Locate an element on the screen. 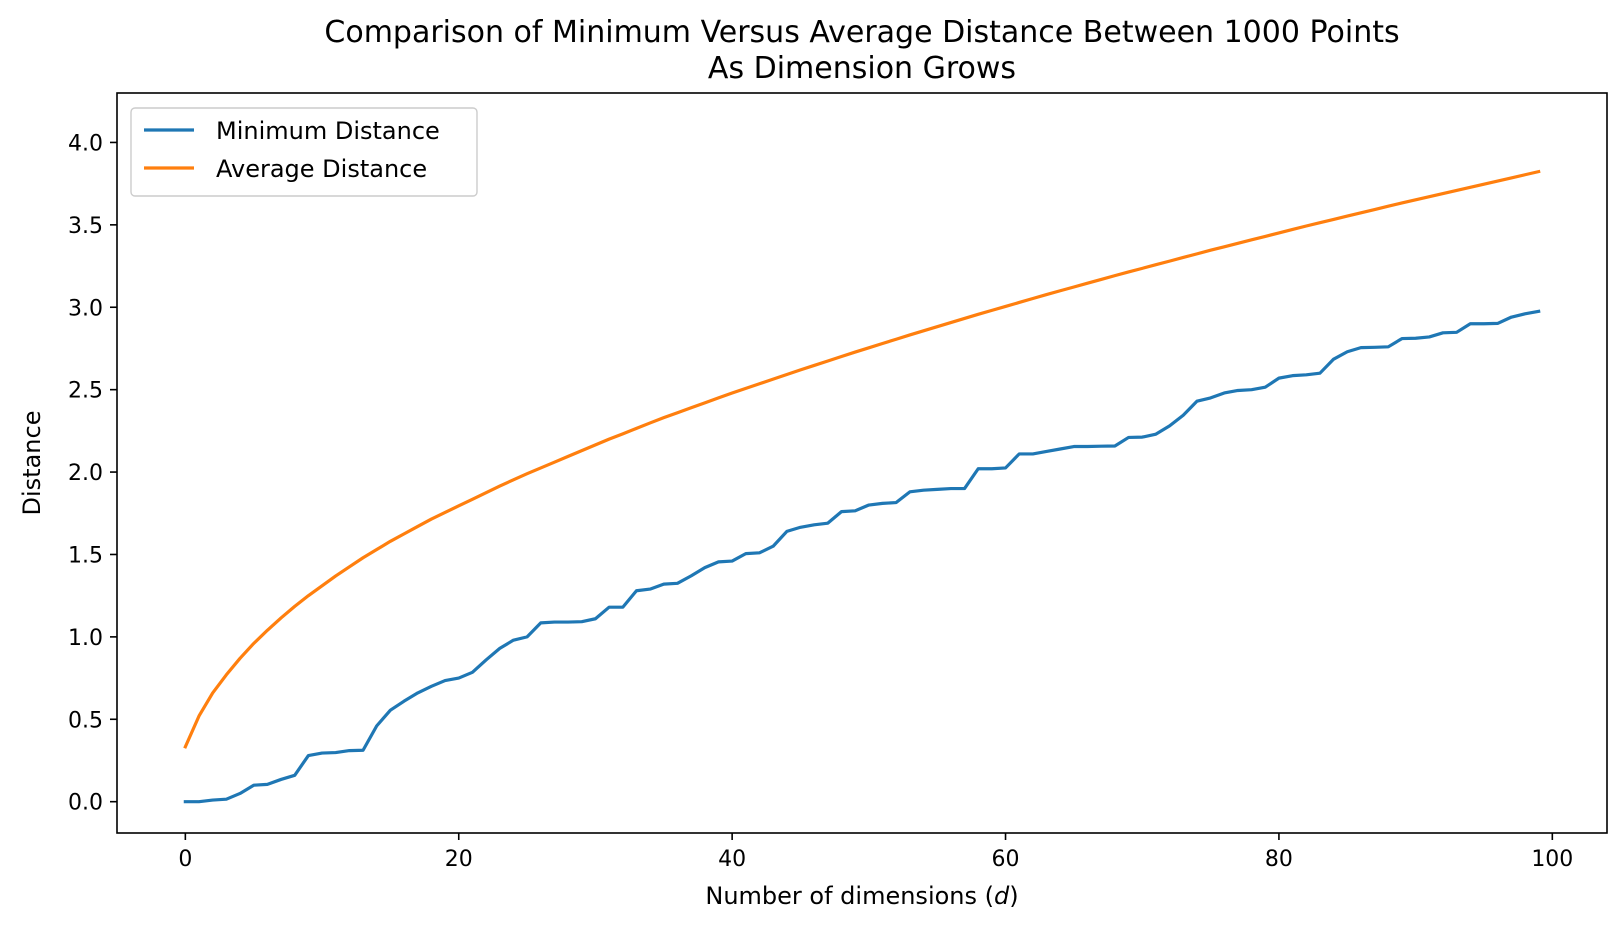  y-tick-label: 3.0 is located at coordinates (85, 308).